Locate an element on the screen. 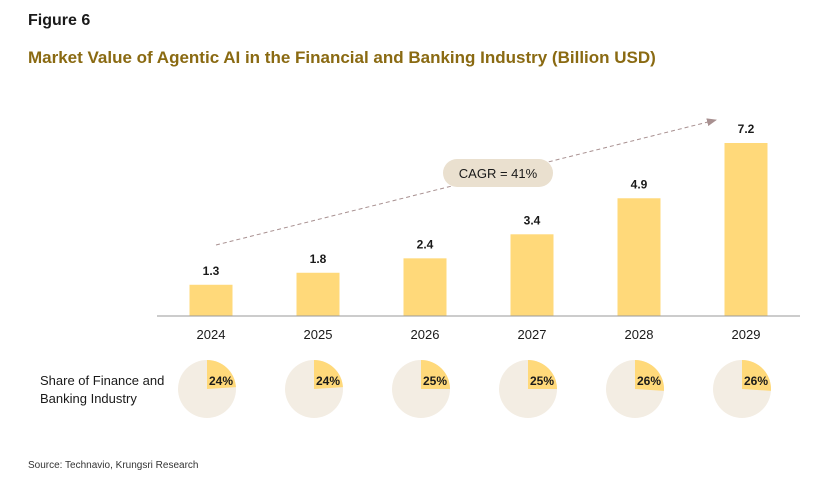 The image size is (840, 491). x-tick-label: 2027 is located at coordinates (532, 334).